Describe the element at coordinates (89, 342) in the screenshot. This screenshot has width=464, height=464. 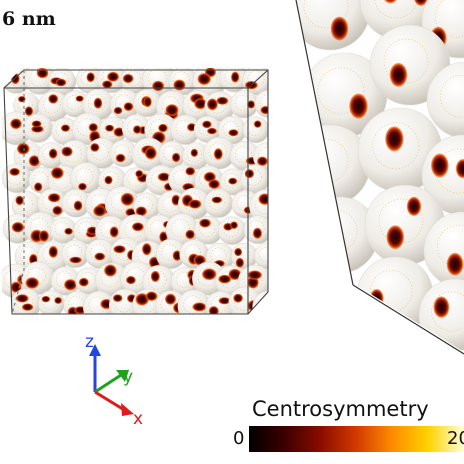
I see `z-axis-label: z` at that location.